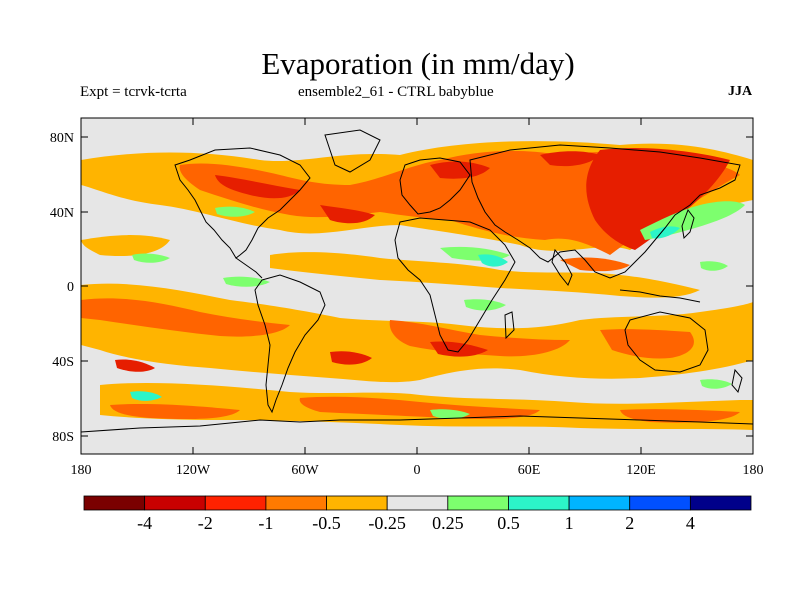  What do you see at coordinates (529, 470) in the screenshot?
I see `x-tick-label: 60E` at bounding box center [529, 470].